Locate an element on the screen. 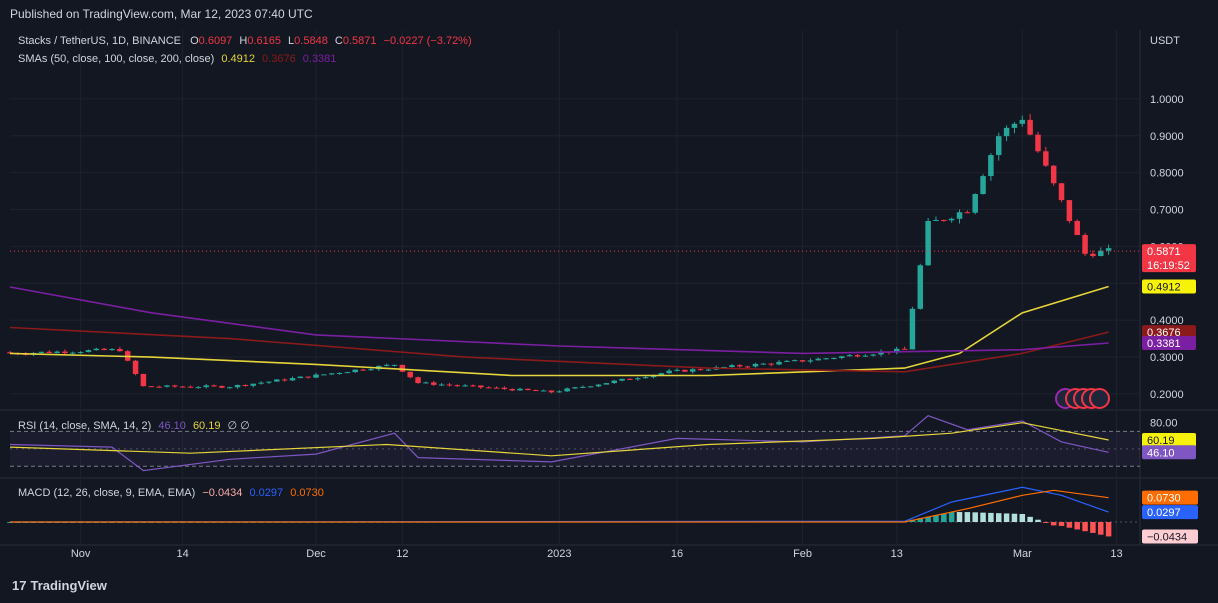 Image resolution: width=1218 pixels, height=603 pixels. sma50-value: 0.4912 is located at coordinates (238, 59).